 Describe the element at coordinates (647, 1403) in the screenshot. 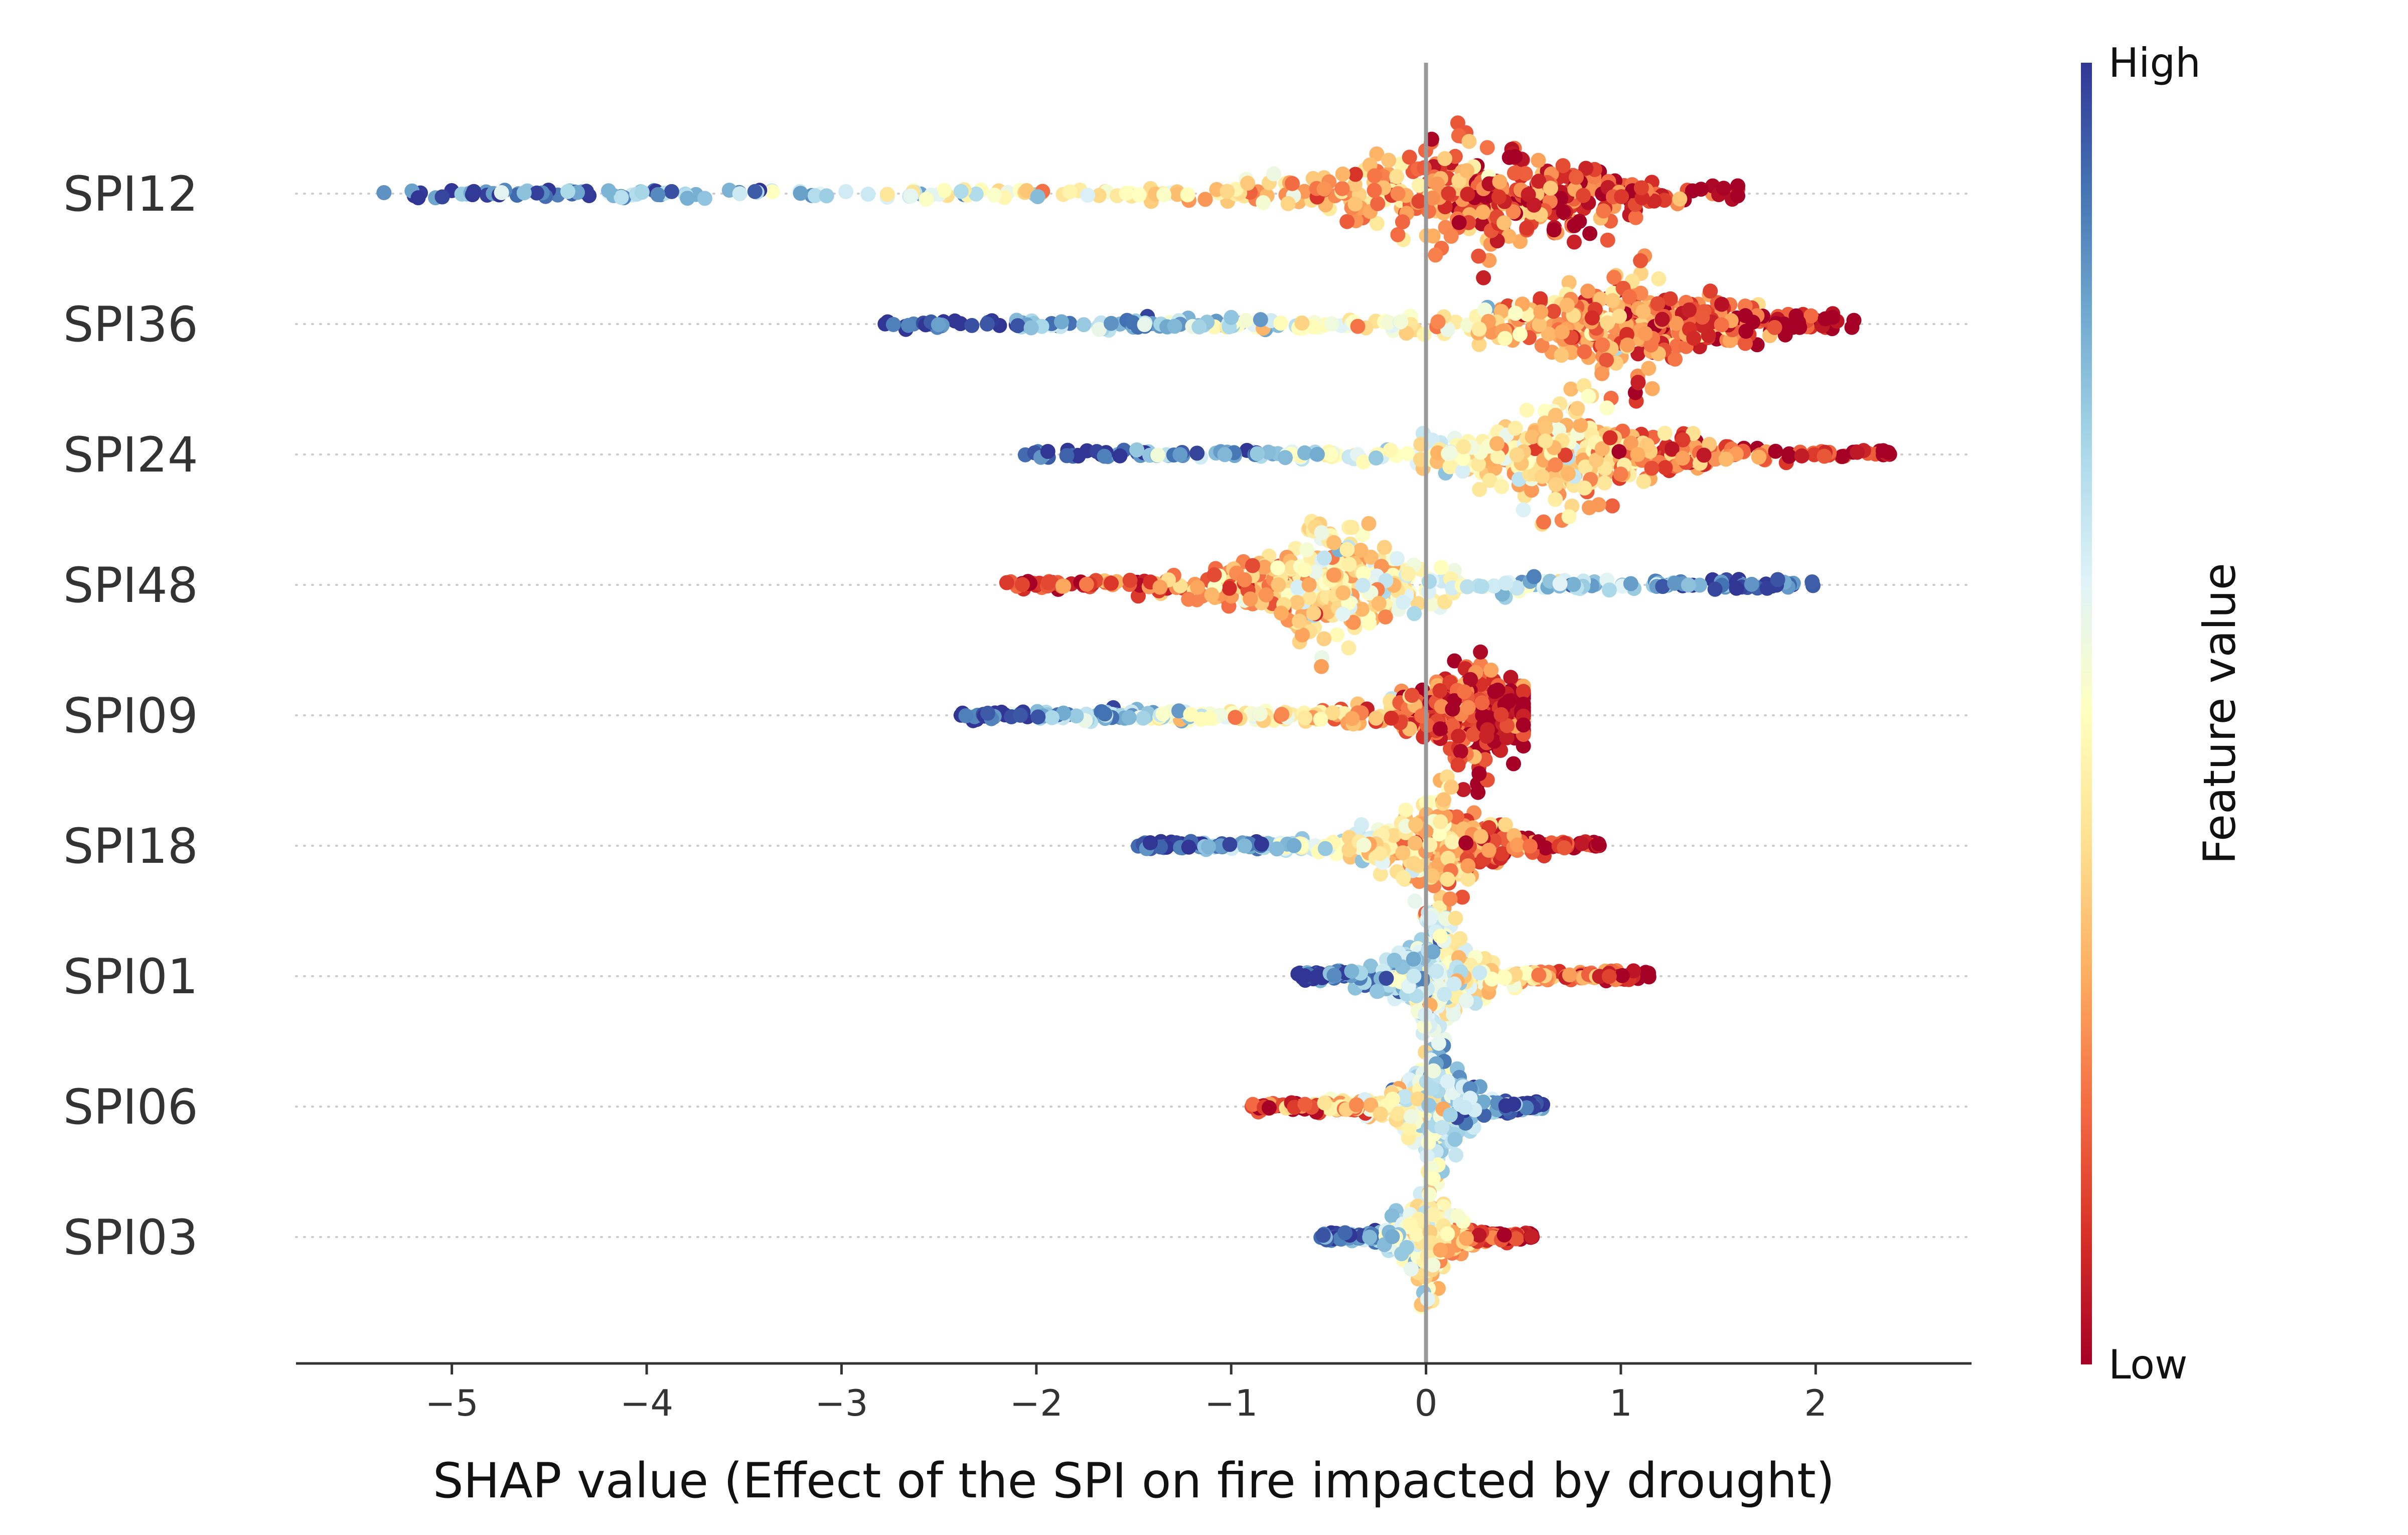

I see `x-tick-label: −4` at that location.